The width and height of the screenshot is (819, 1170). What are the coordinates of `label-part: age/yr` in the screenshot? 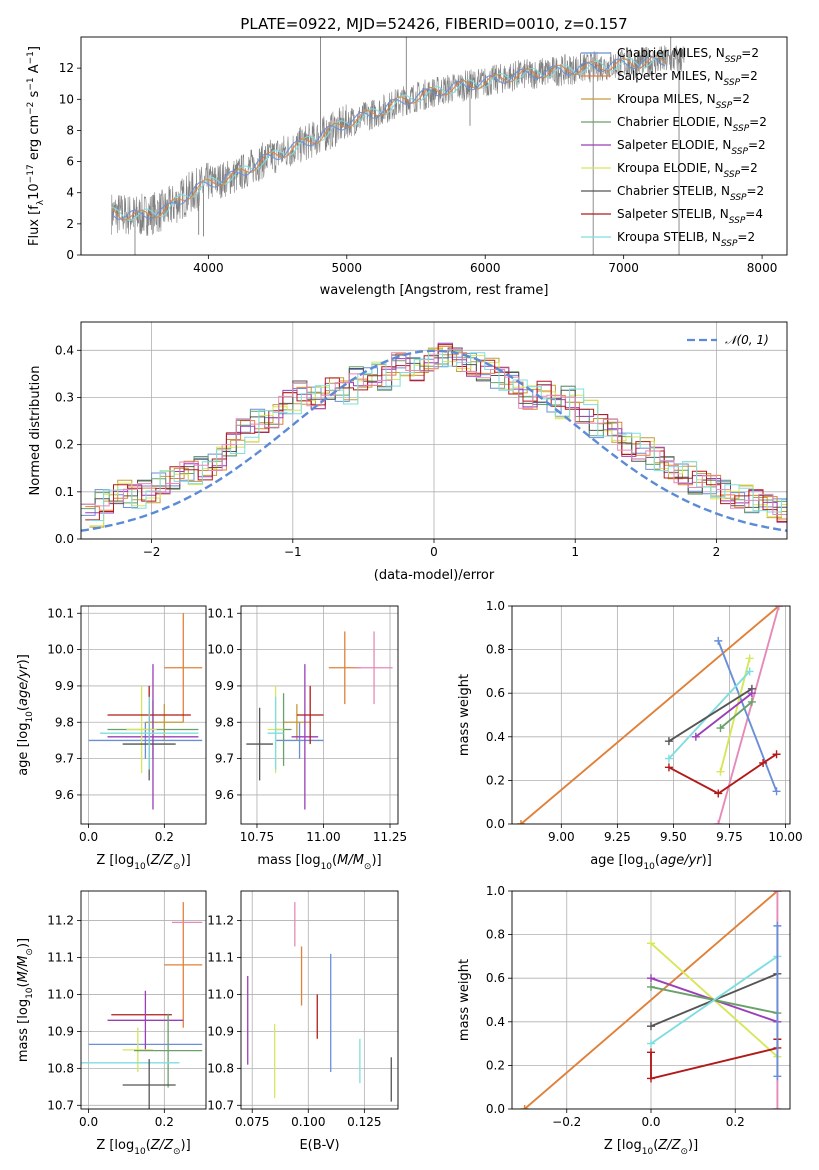 It's located at (23, 684).